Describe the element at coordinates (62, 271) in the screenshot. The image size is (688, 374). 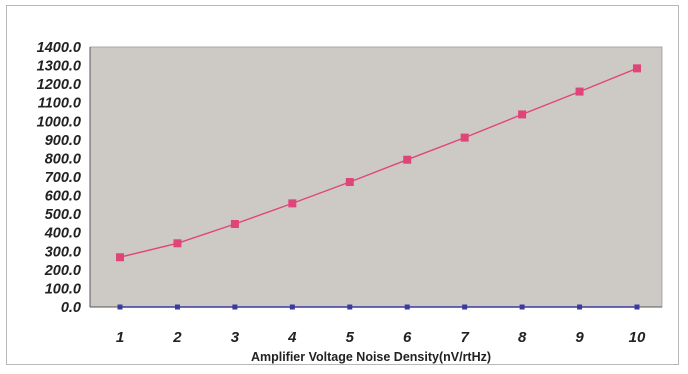
I see `y-tick-label: 200.0` at that location.